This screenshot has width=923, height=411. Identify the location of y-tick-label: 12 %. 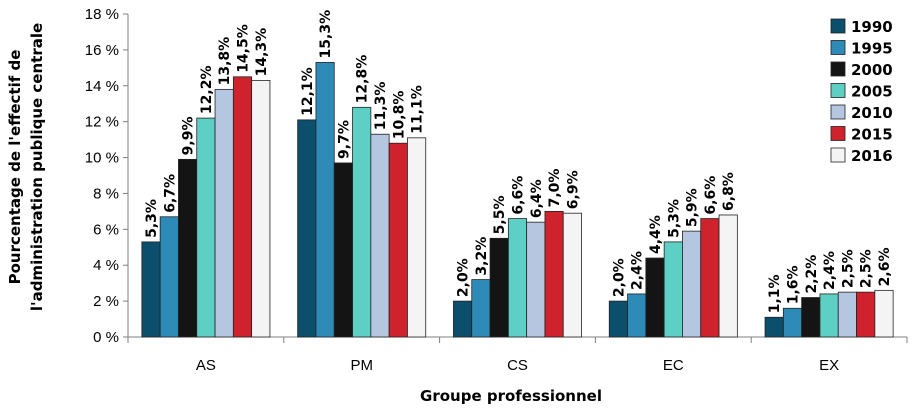
(102, 122).